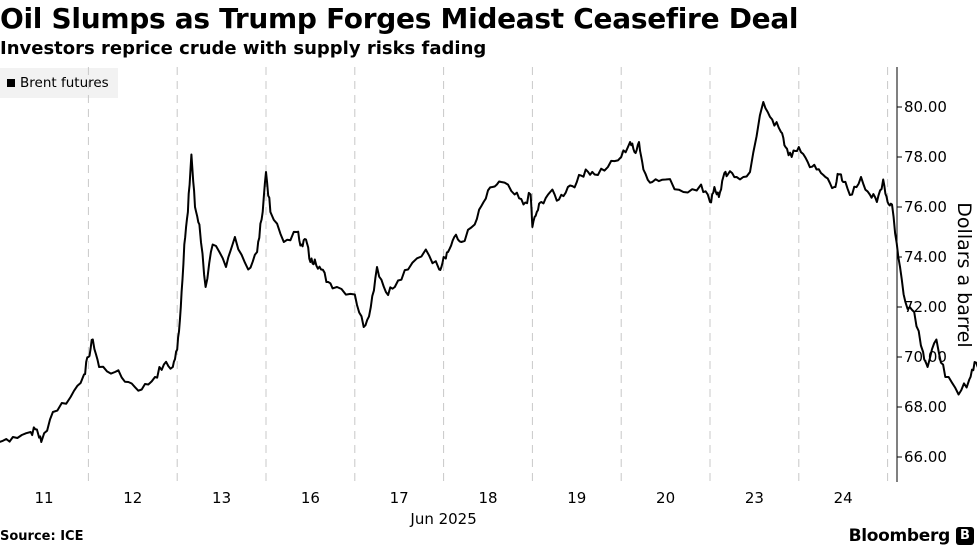 Image resolution: width=977 pixels, height=549 pixels. Describe the element at coordinates (843, 498) in the screenshot. I see `x-tick-label: 24` at that location.